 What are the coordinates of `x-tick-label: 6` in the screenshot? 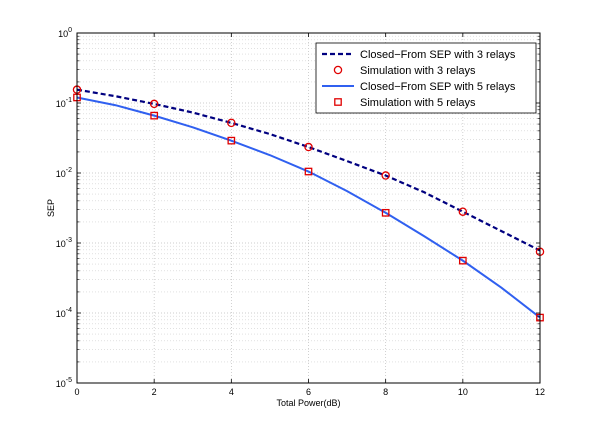 It's located at (308, 392).